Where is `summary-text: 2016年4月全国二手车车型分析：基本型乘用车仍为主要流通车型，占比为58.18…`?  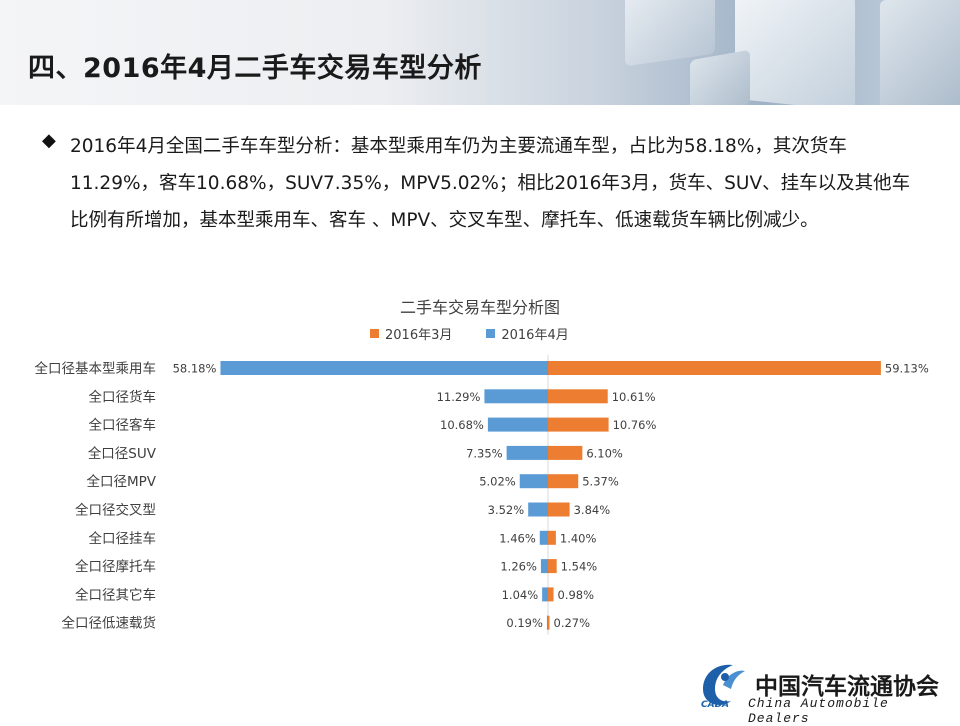 summary-text: 2016年4月全国二手车车型分析：基本型乘用车仍为主要流通车型，占比为58.18… is located at coordinates (490, 183).